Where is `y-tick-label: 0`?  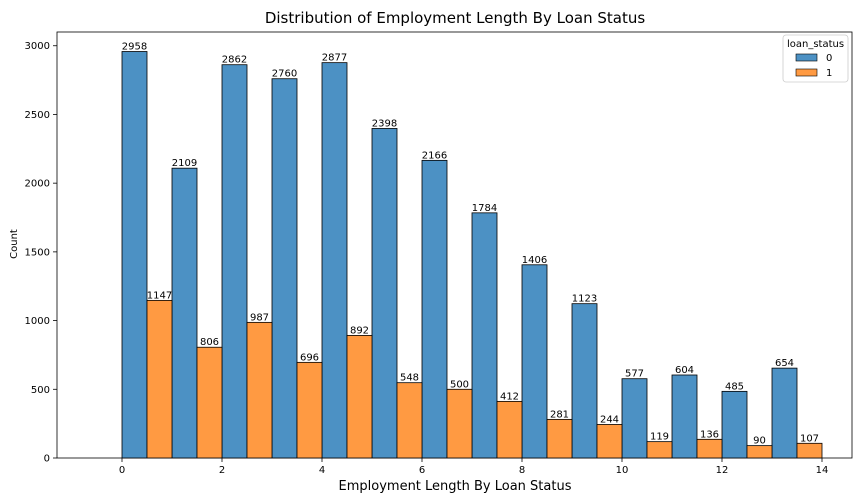
y-tick-label: 0 is located at coordinates (47, 459).